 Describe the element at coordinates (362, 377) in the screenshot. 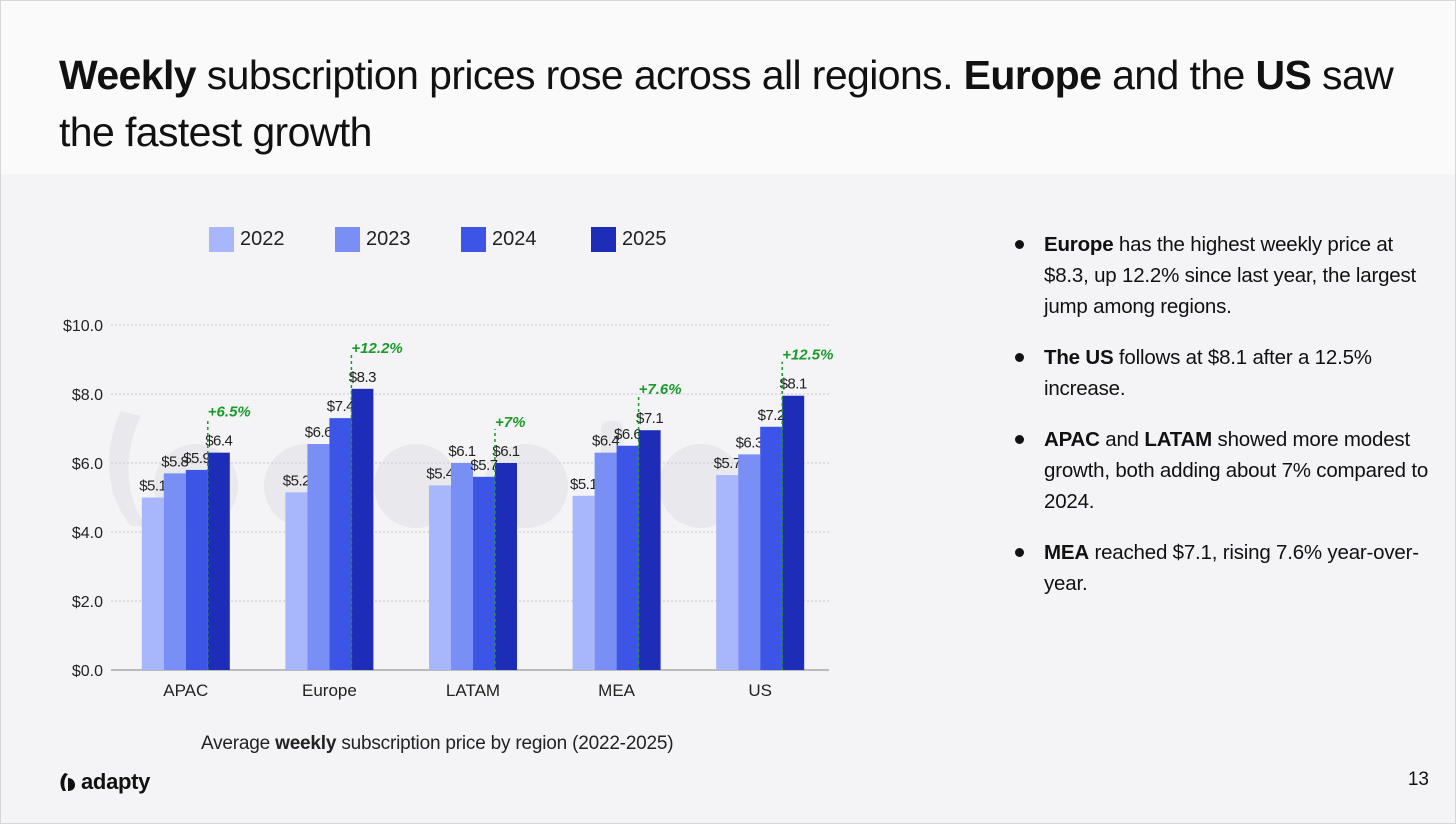

I see `data-label: $8.3` at that location.